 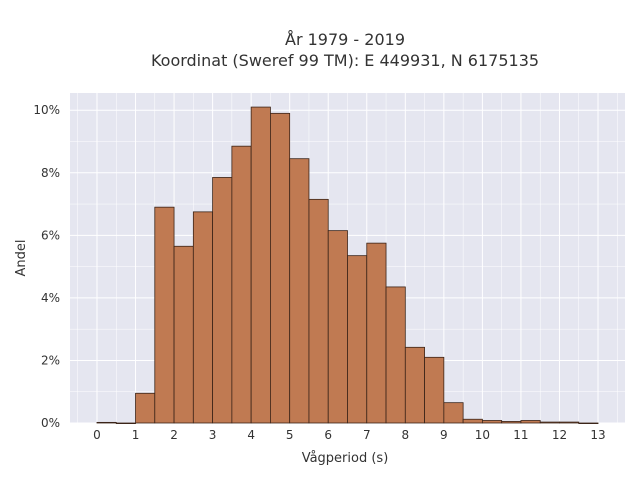 I want to click on x-tick-labels: 0 1 2 3 4 5 6 7 8 9 10 11 12 13, so click(x=349, y=435).